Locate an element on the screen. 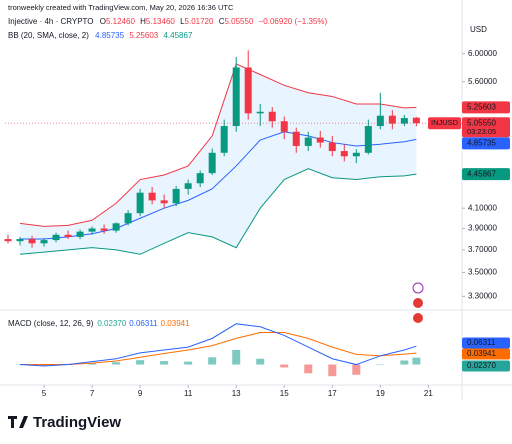  bb-value: 5.25603 is located at coordinates (143, 35).